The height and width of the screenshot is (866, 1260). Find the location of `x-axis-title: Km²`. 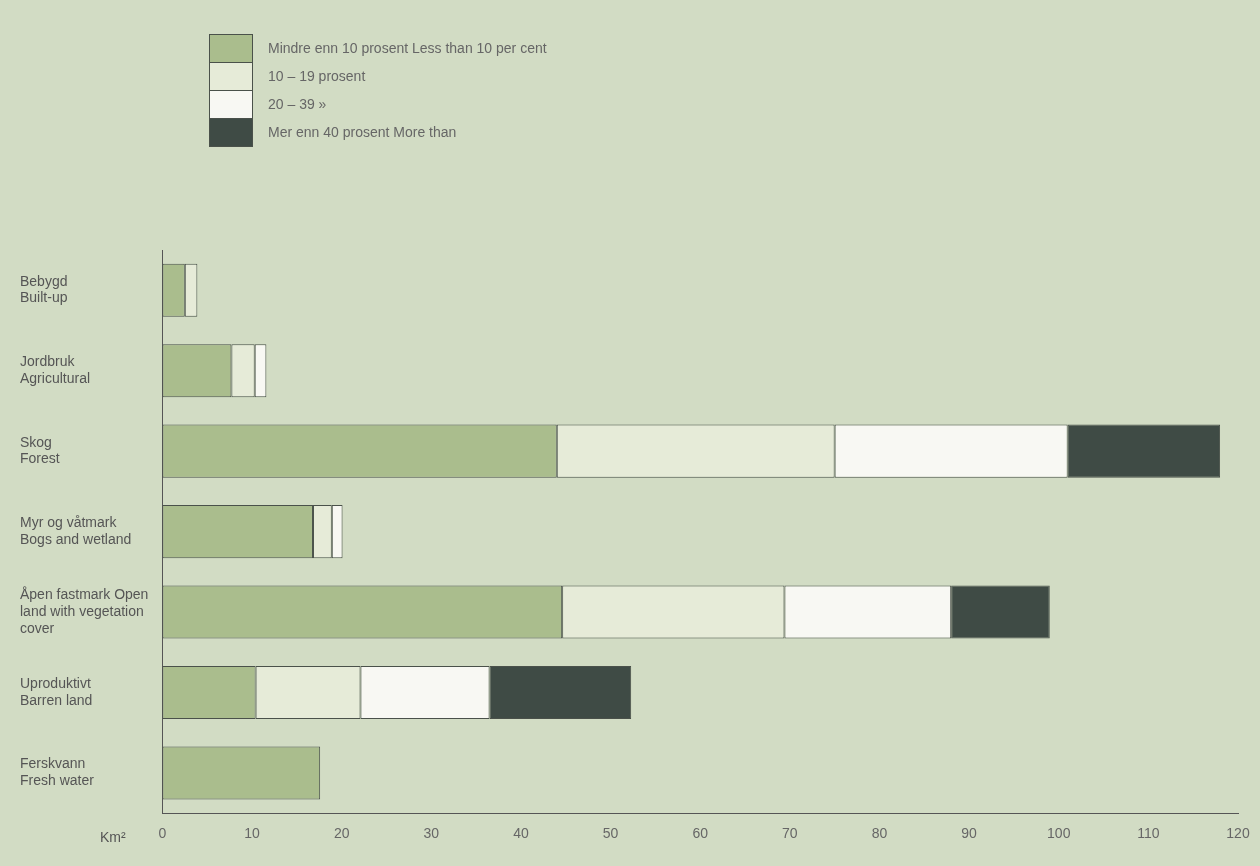

x-axis-title: Km² is located at coordinates (113, 837).